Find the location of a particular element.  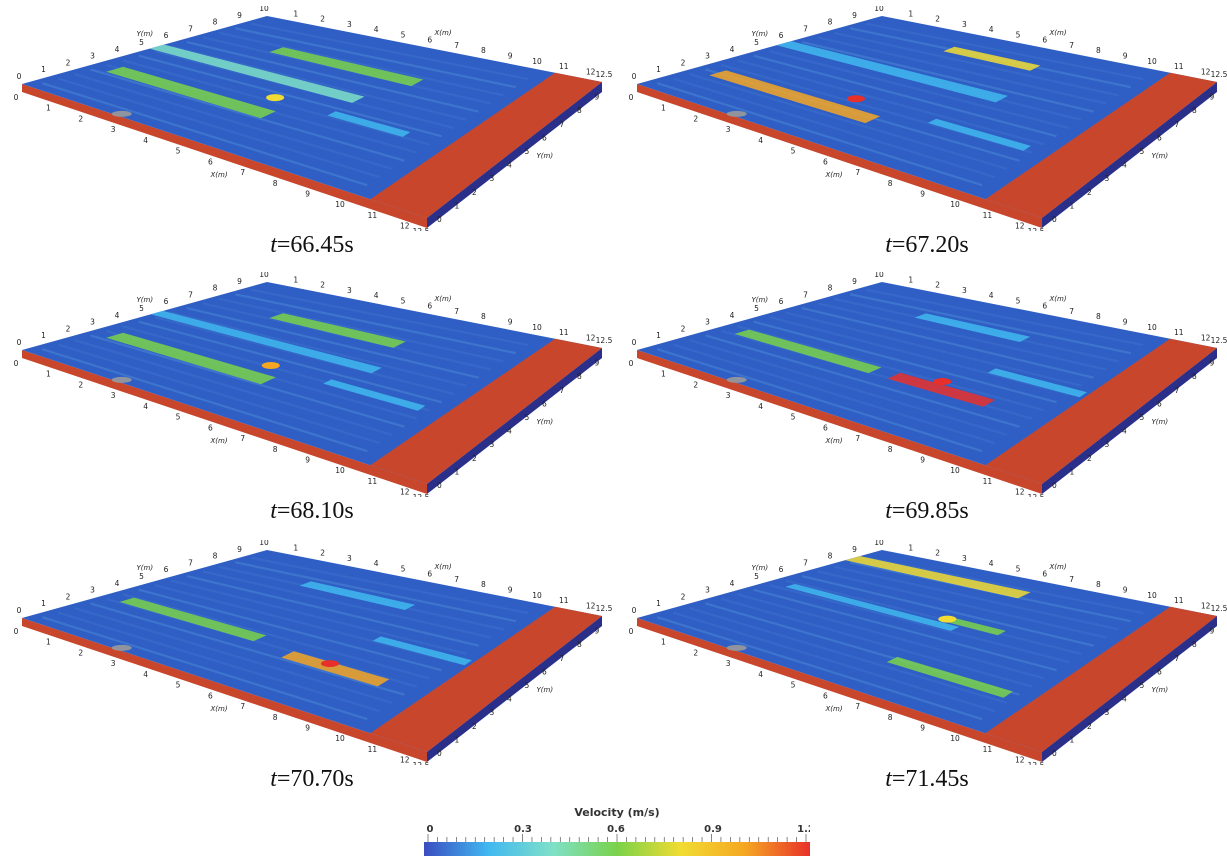

channel-front-wall is located at coordinates (224, 422).